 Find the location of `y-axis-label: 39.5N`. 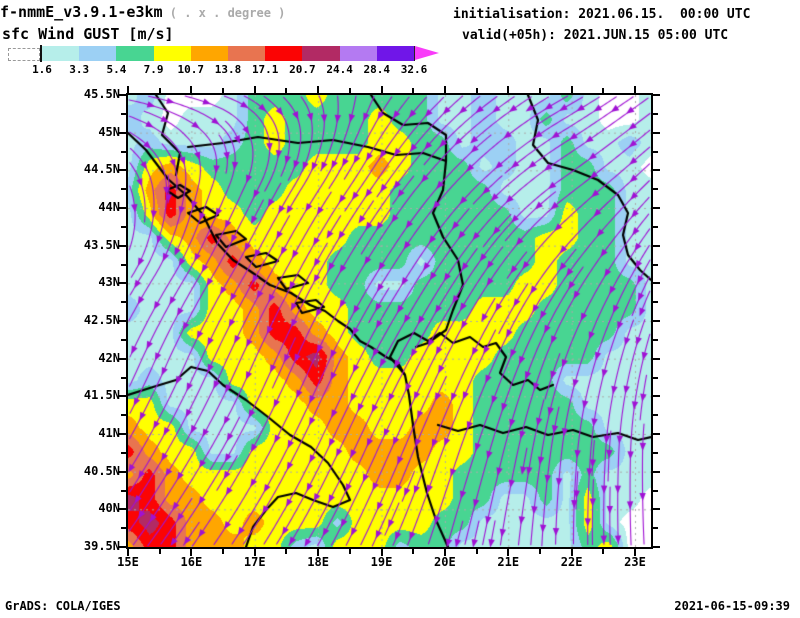

y-axis-label: 39.5N is located at coordinates (101, 546).